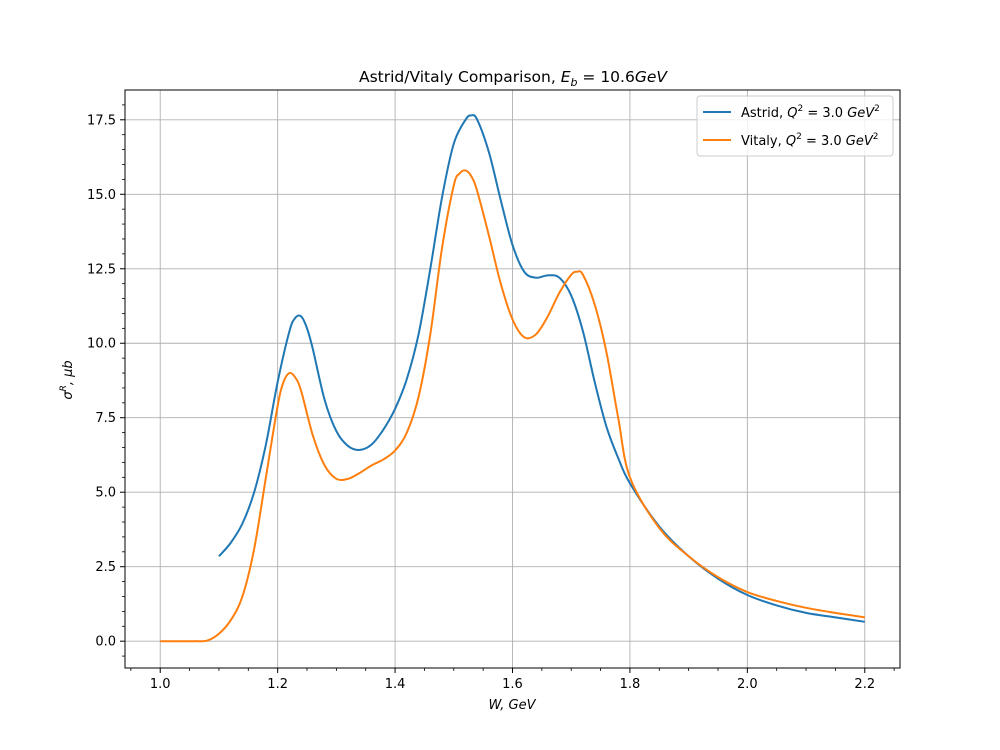  Describe the element at coordinates (763, 141) in the screenshot. I see `legend-vitaly-prefix: Vitaly,` at that location.